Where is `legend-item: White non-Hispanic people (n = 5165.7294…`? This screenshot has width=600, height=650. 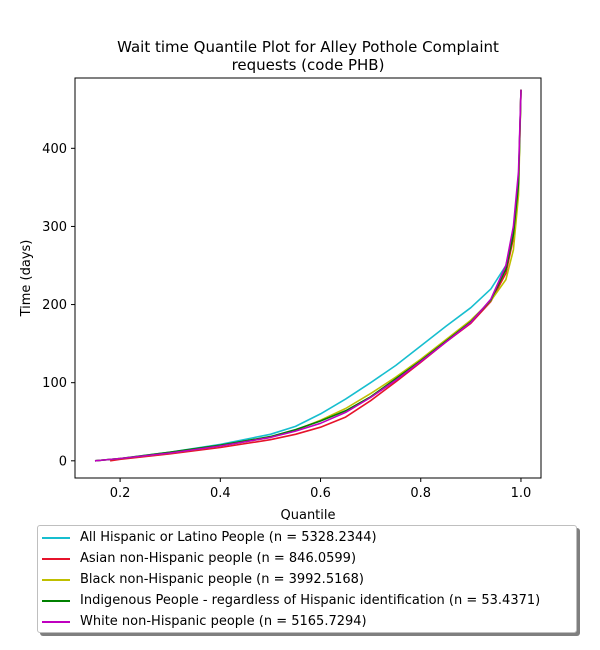
legend-item: White non-Hispanic people (n = 5165.7294… is located at coordinates (202, 621).